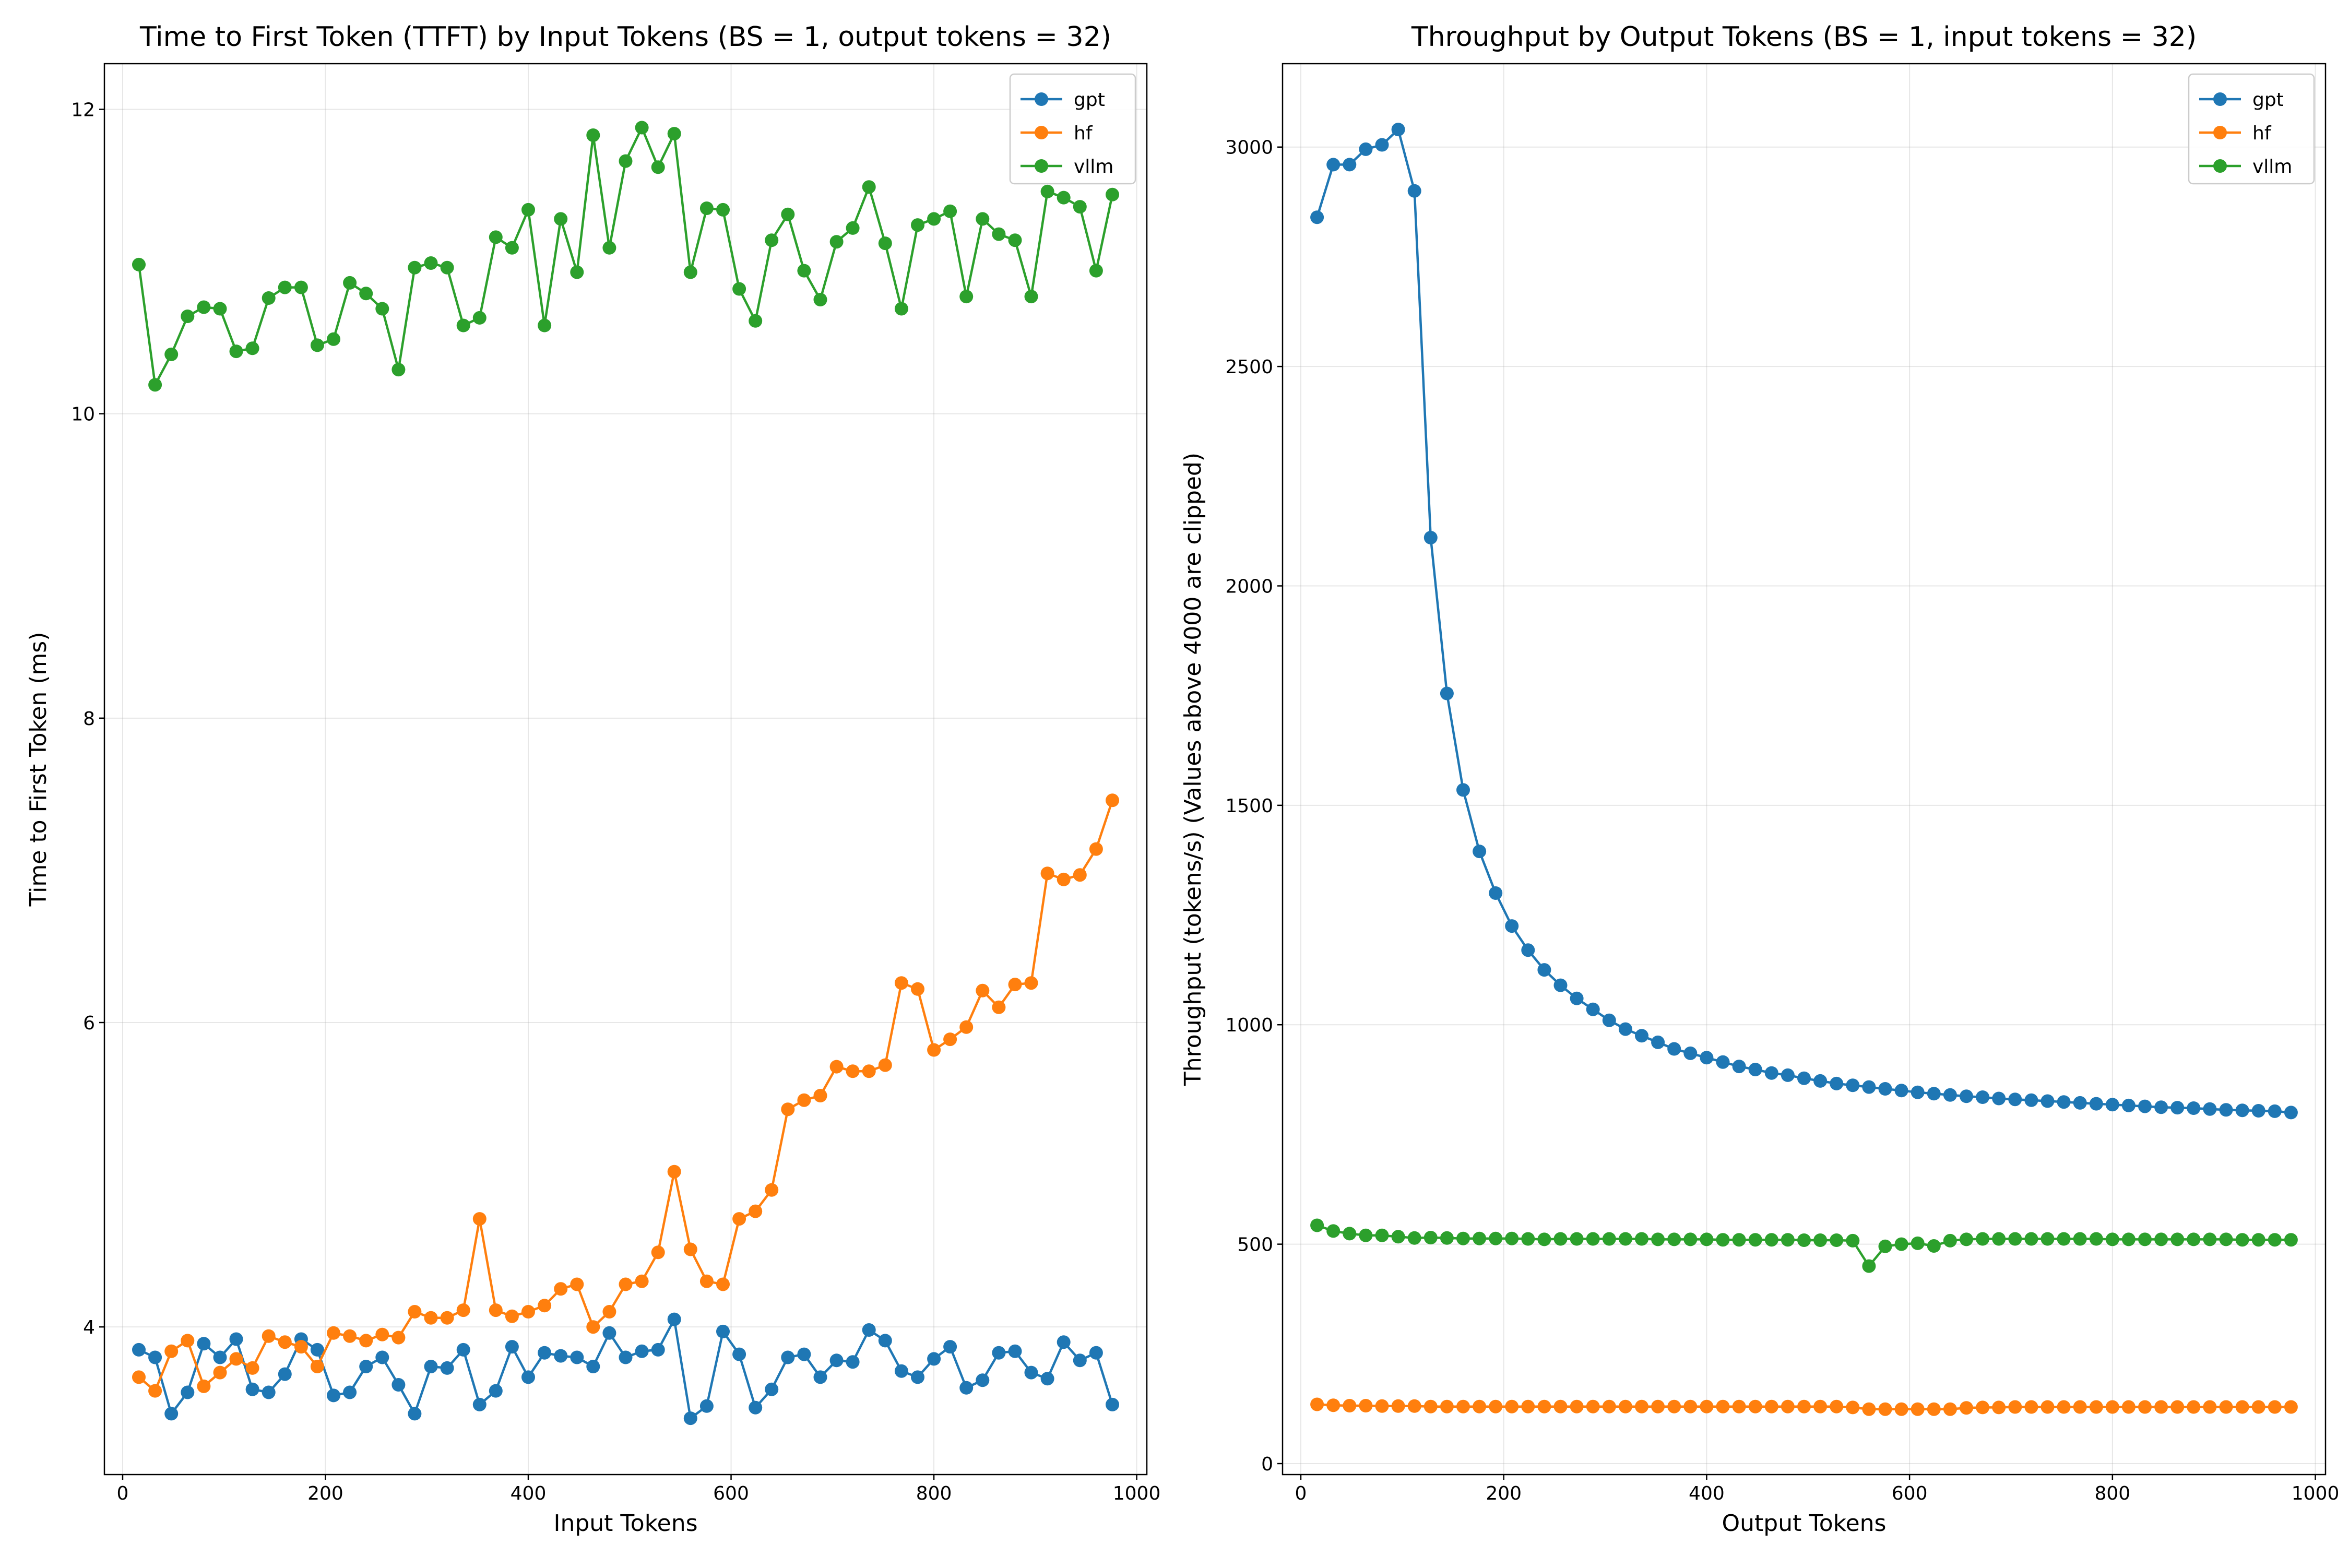 Image resolution: width=2349 pixels, height=1568 pixels. What do you see at coordinates (123, 1493) in the screenshot?
I see `x-tick-label: 0` at bounding box center [123, 1493].